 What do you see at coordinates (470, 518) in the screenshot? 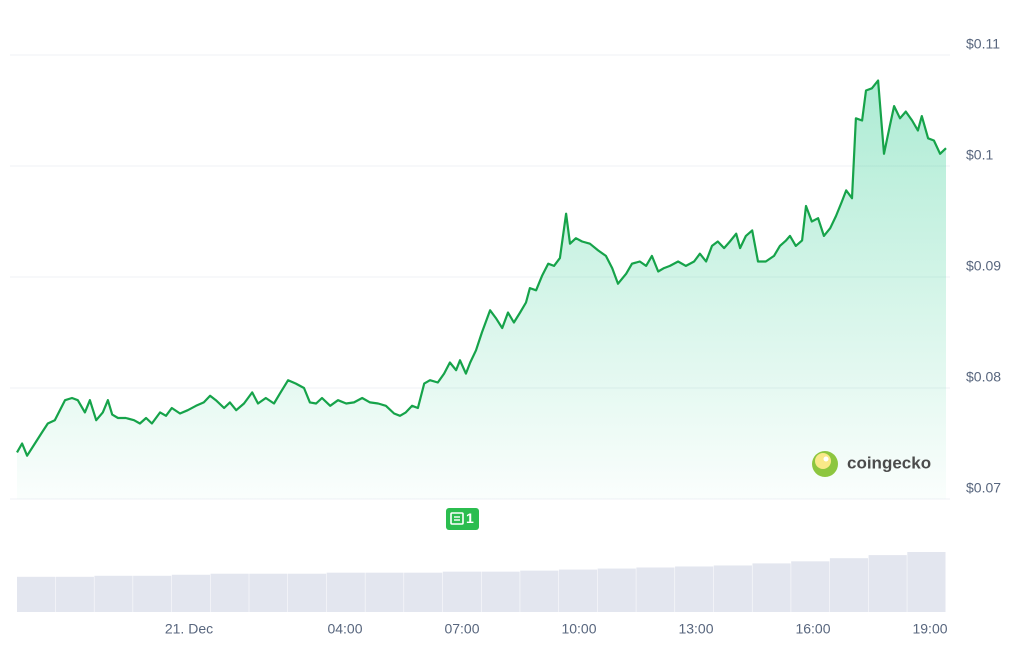
I see `badge-label: 1` at bounding box center [470, 518].